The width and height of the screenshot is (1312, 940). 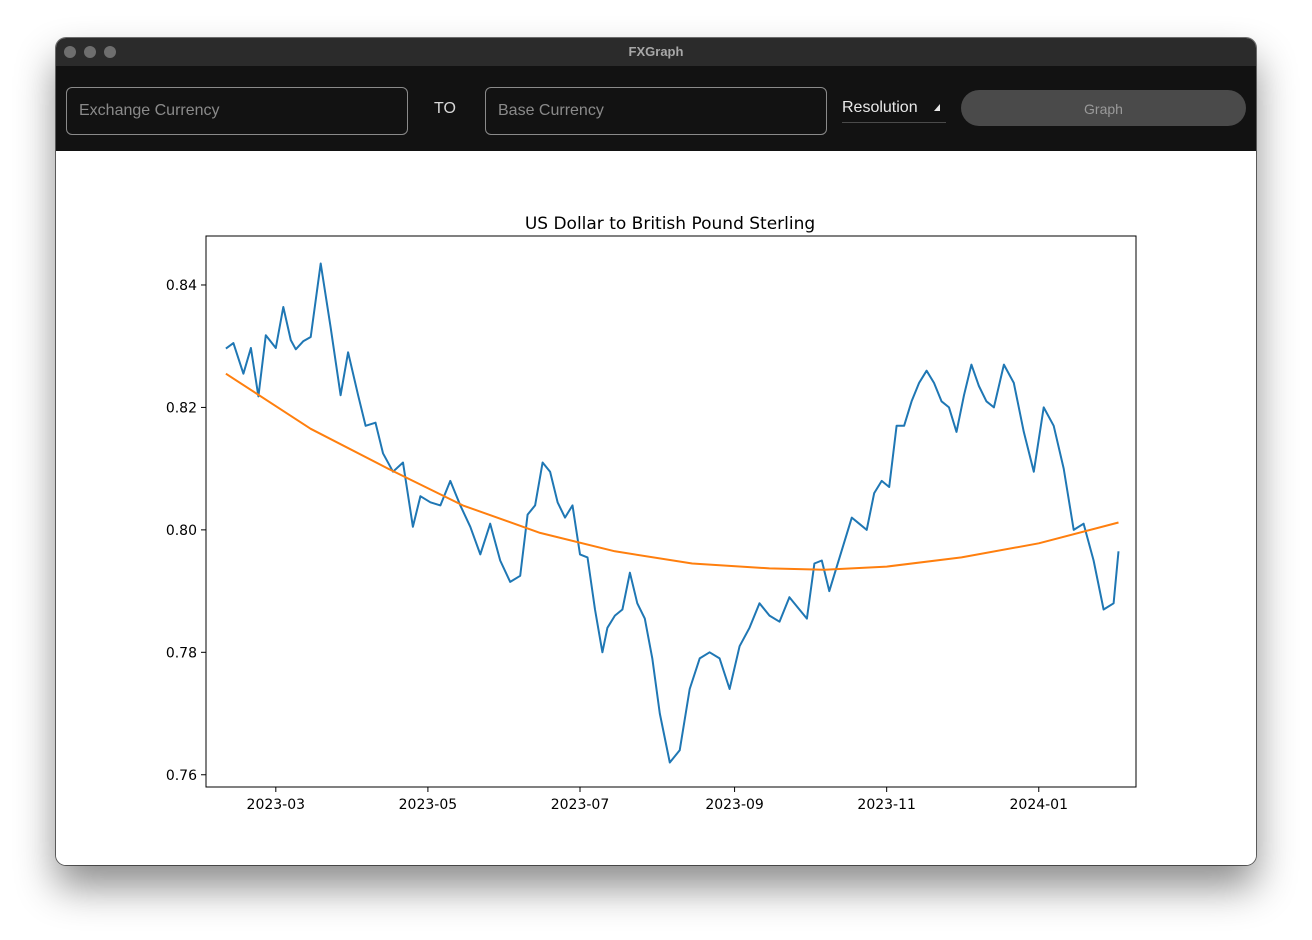 What do you see at coordinates (445, 108) in the screenshot?
I see `to-label: TO` at bounding box center [445, 108].